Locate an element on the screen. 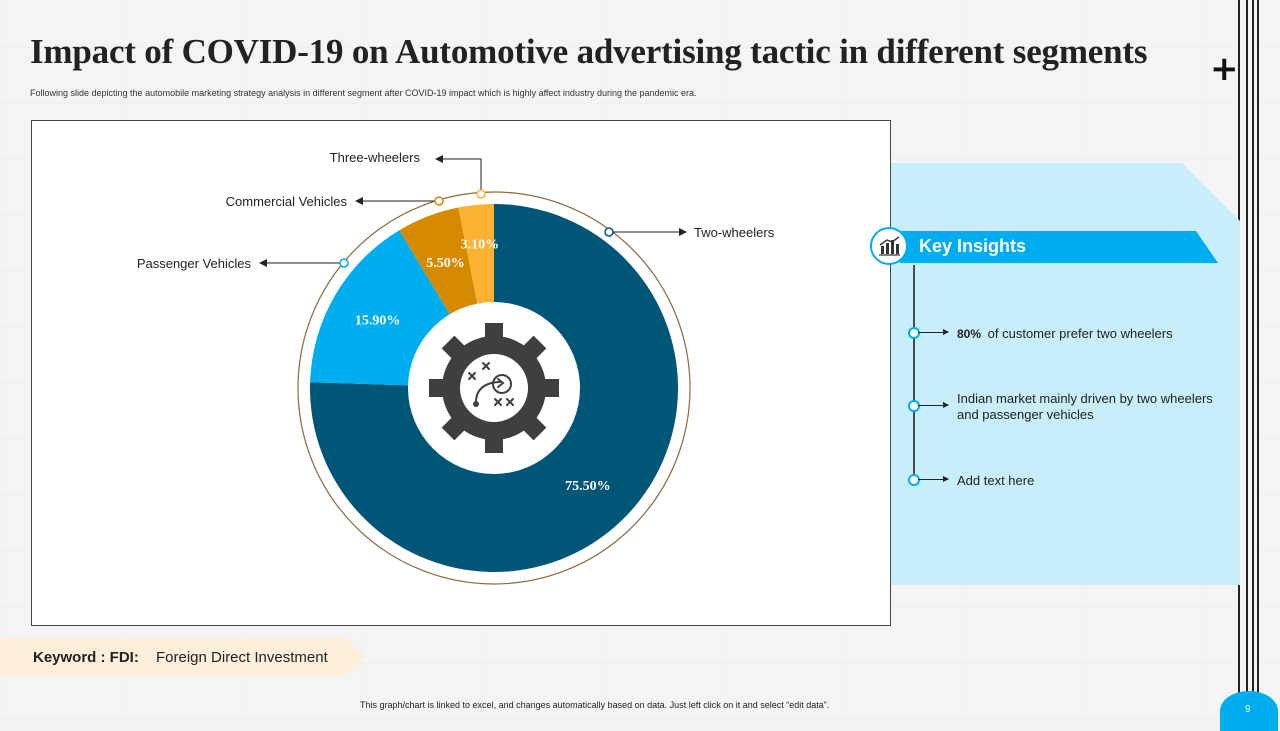 Image resolution: width=1280 pixels, height=731 pixels. category-label: Passenger Vehicles is located at coordinates (194, 263).